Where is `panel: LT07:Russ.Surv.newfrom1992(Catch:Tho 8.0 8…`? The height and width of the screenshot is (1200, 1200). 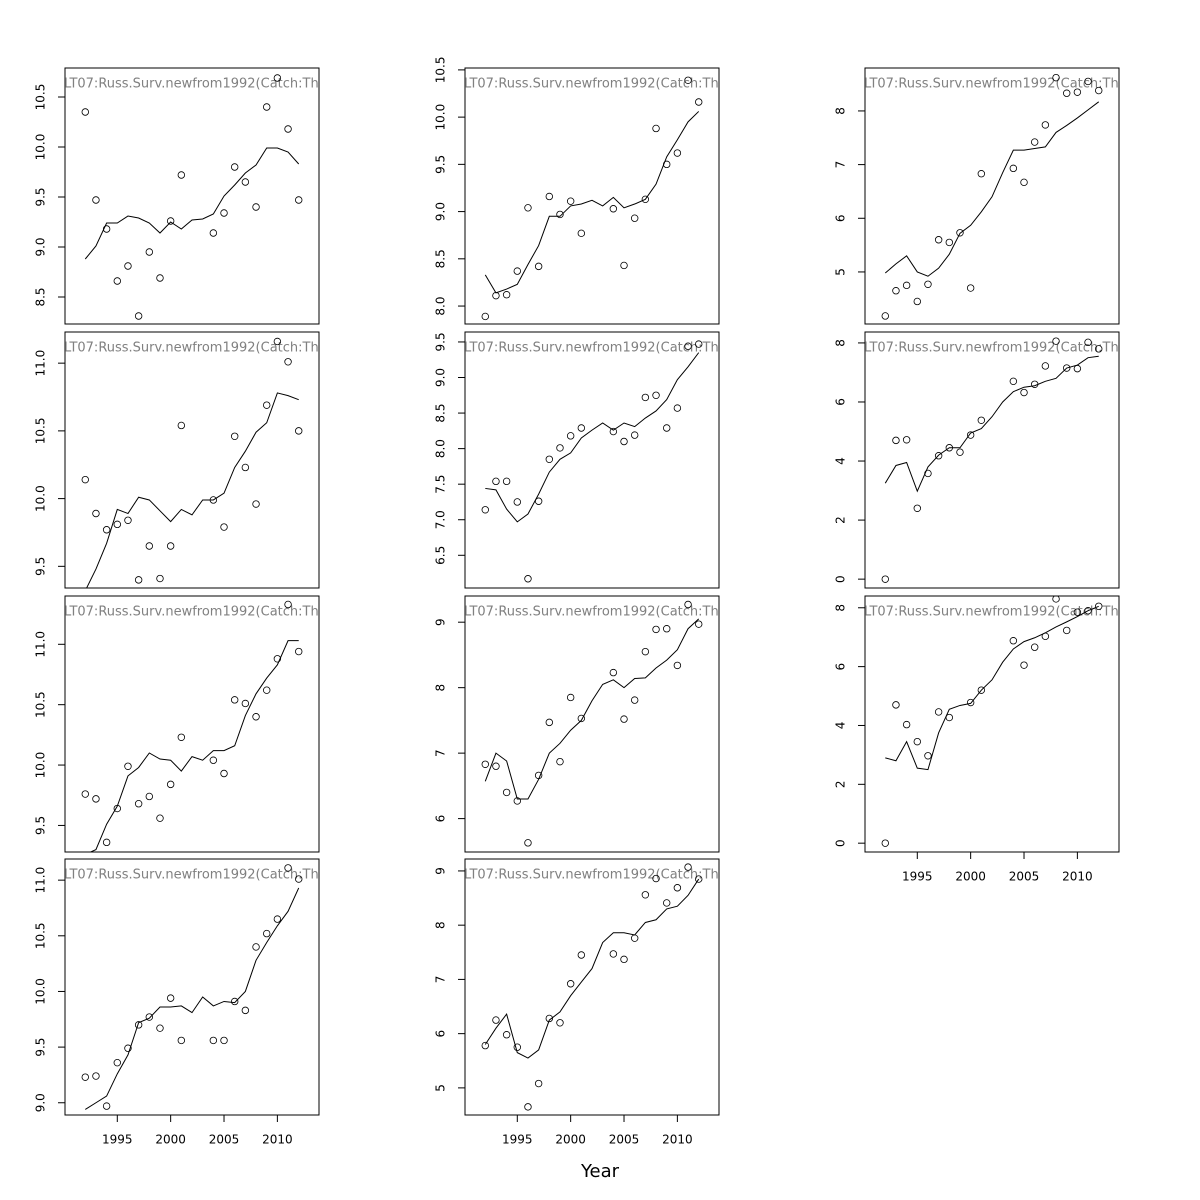
panel: LT07:Russ.Surv.newfrom1992(Catch:Tho 8.0 8… is located at coordinates (580, 191).